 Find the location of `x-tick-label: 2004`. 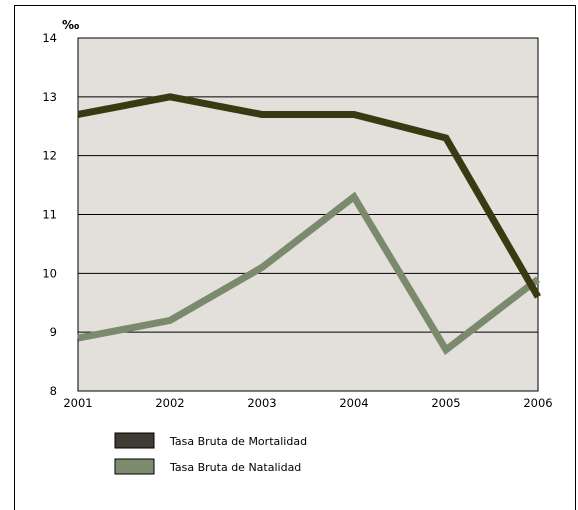

x-tick-label: 2004 is located at coordinates (353, 403).